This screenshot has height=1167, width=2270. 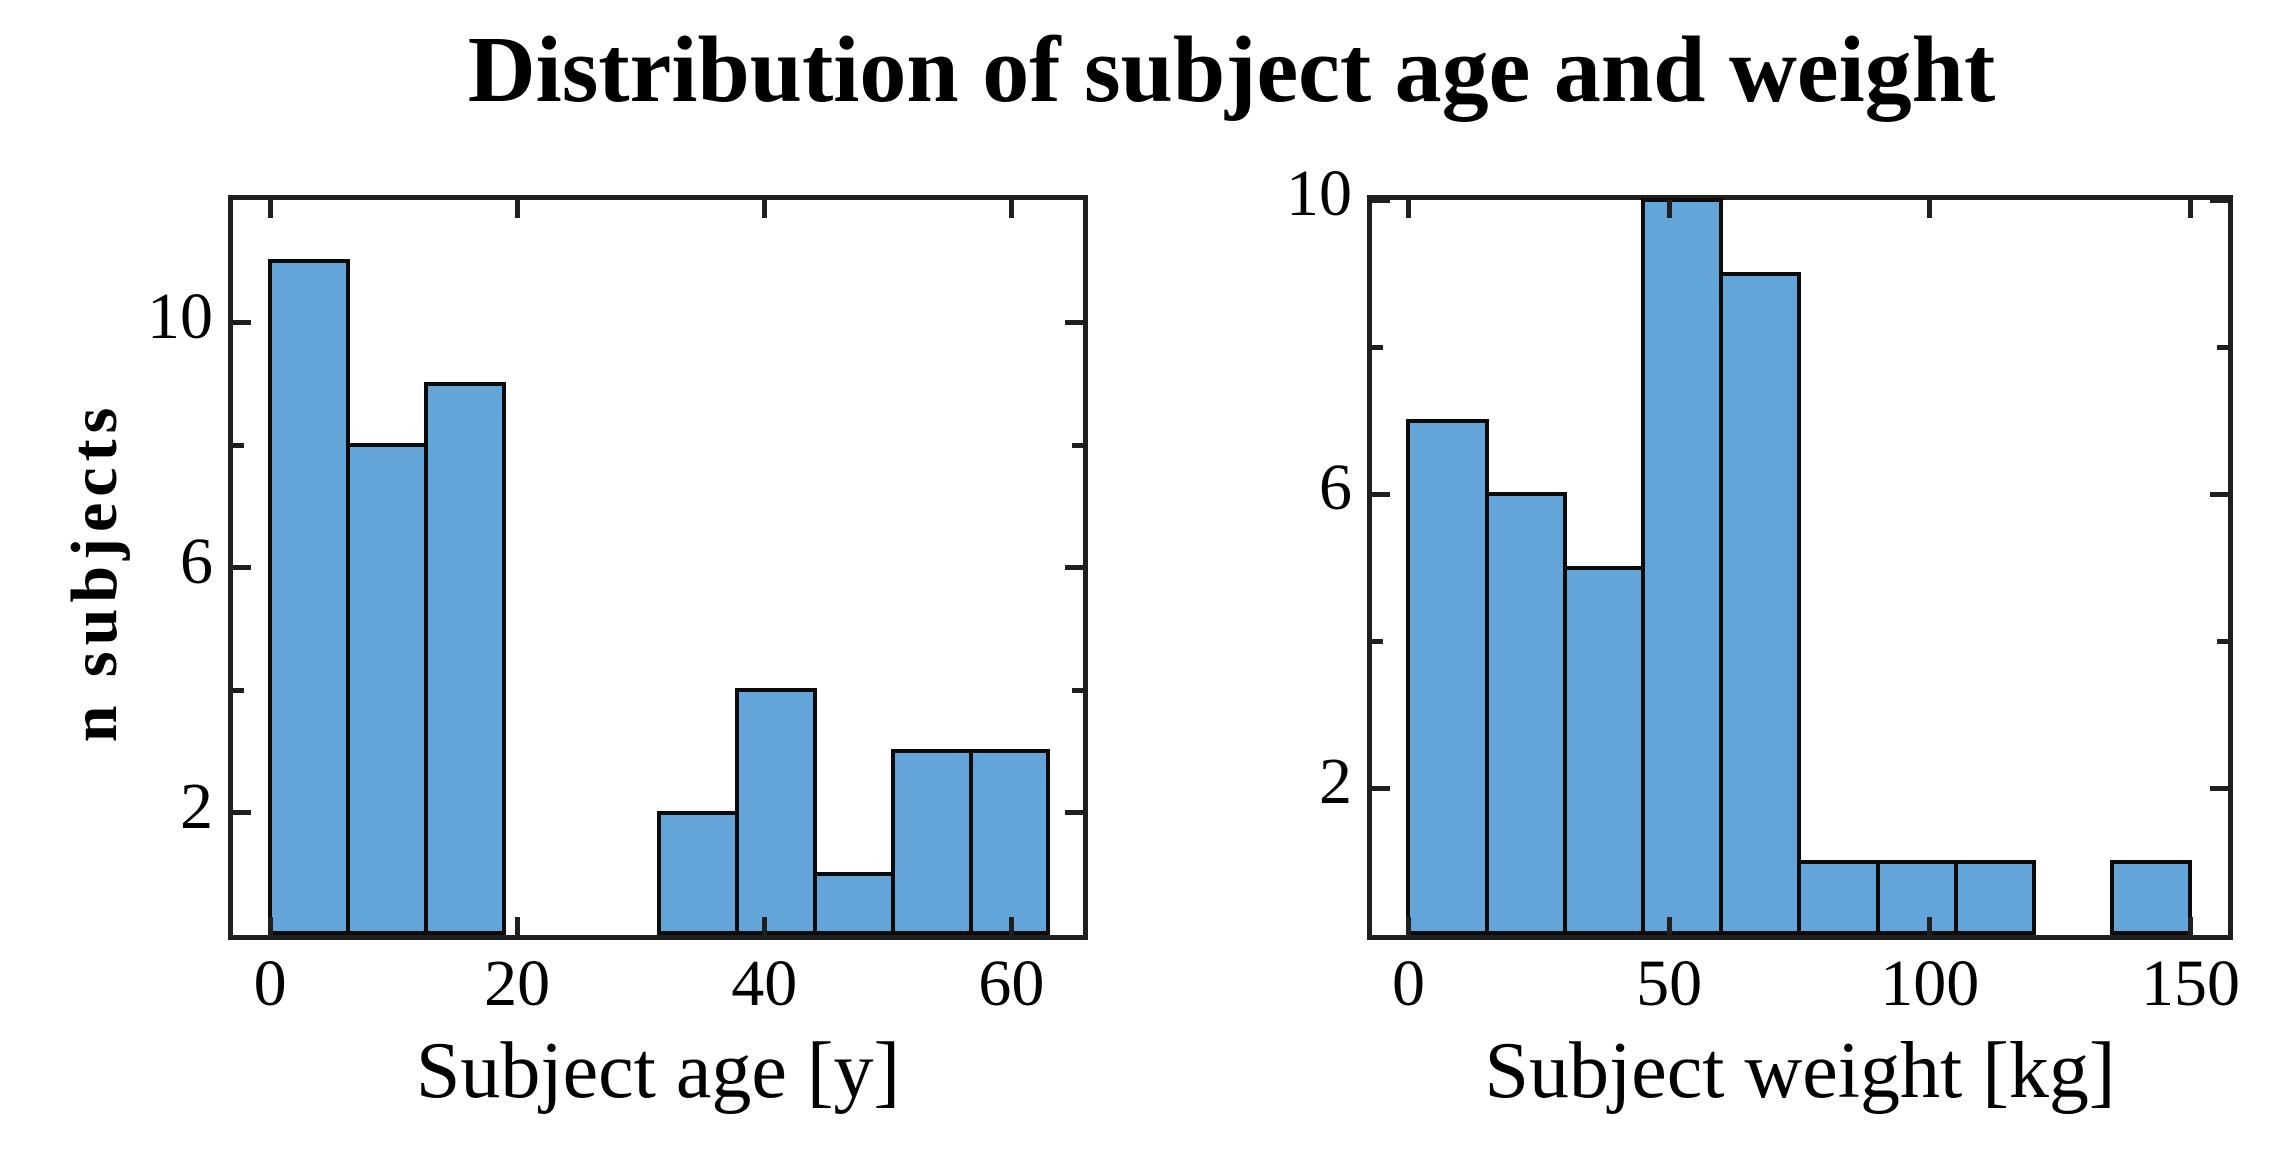 What do you see at coordinates (517, 983) in the screenshot?
I see `x-tick-label: 20` at bounding box center [517, 983].